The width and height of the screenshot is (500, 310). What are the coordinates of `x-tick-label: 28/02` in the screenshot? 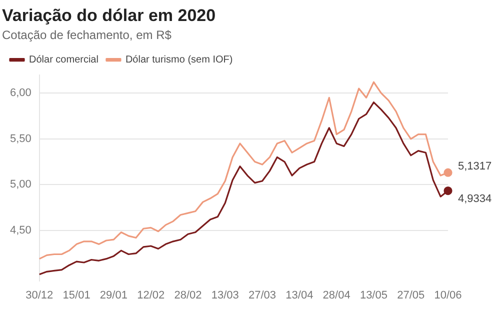 It's located at (188, 295).